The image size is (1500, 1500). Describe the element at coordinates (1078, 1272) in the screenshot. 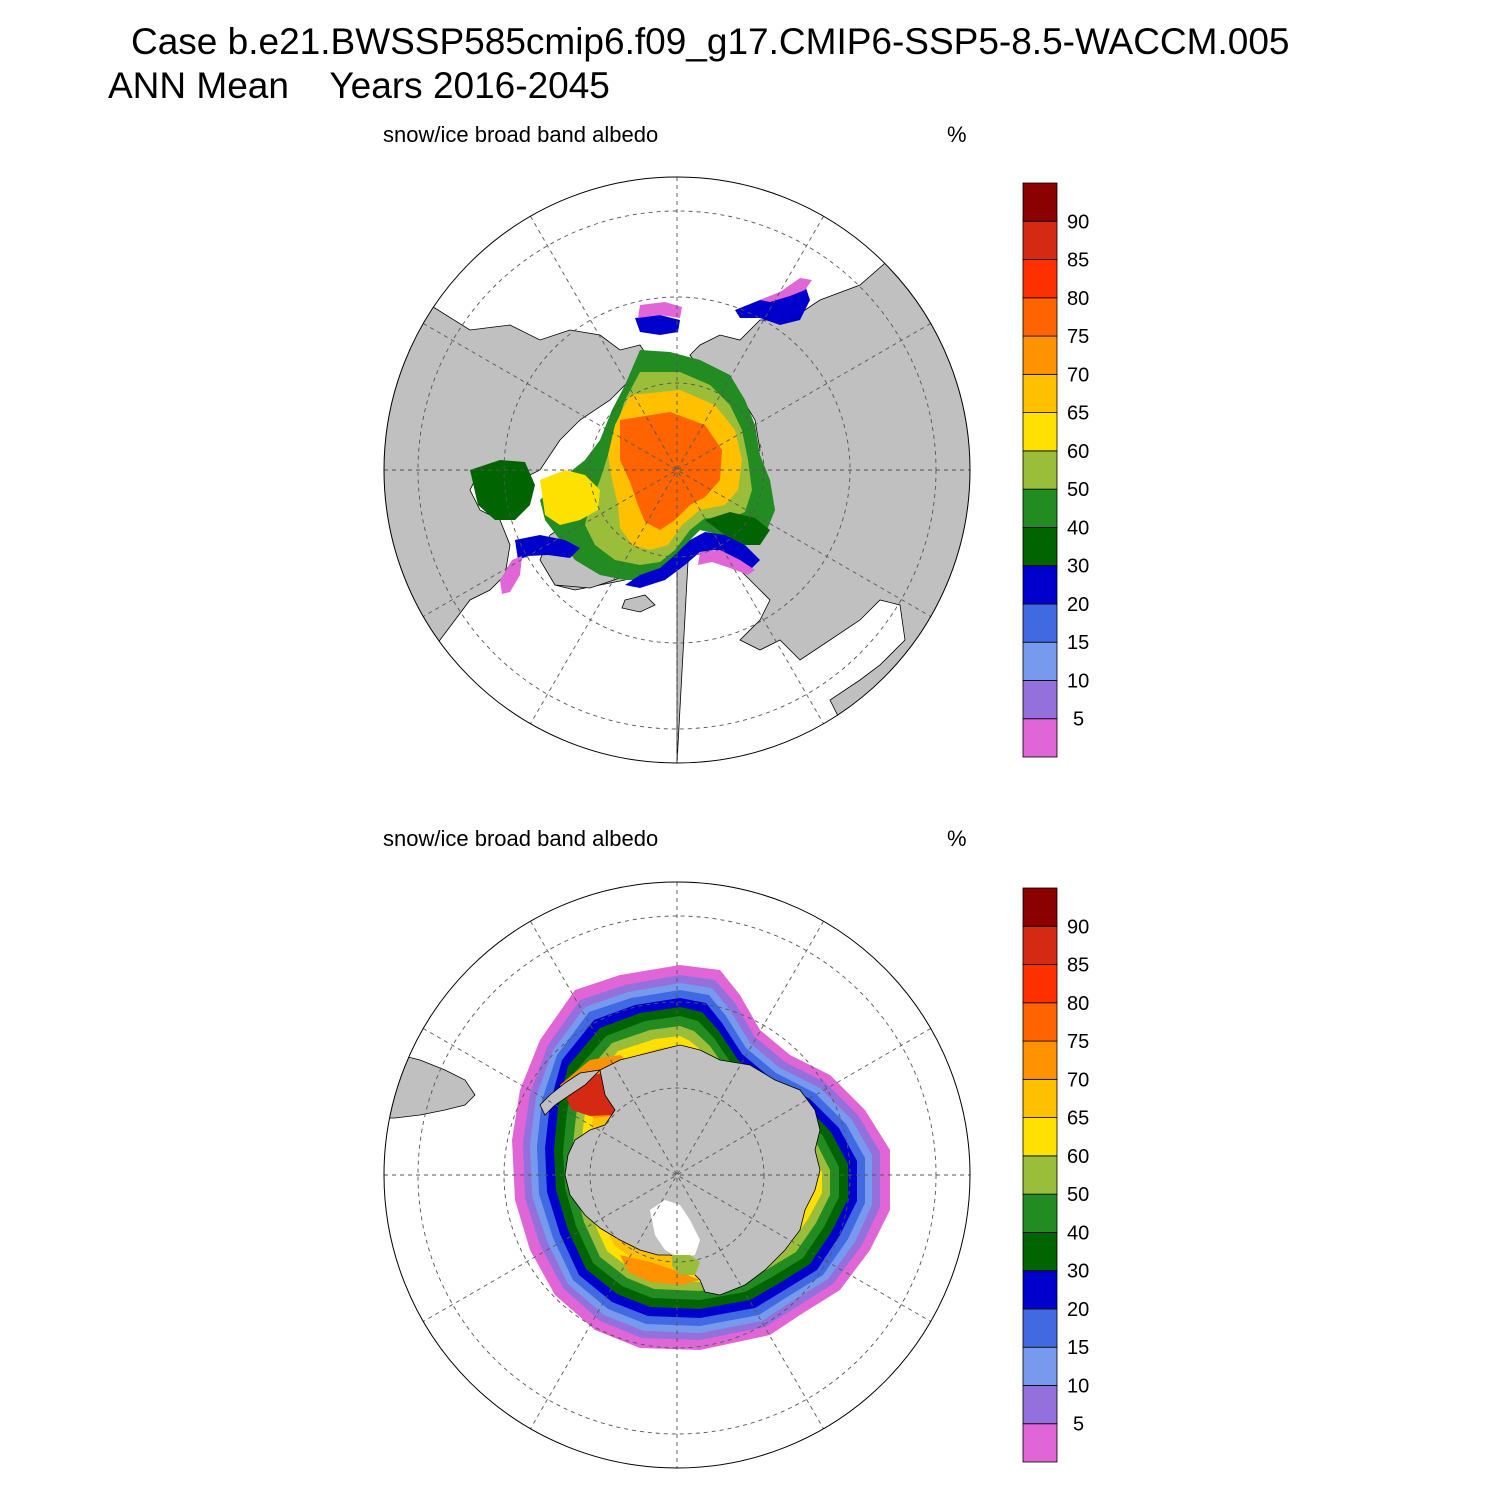

I see `south-colorbar-tick-label: 30` at that location.